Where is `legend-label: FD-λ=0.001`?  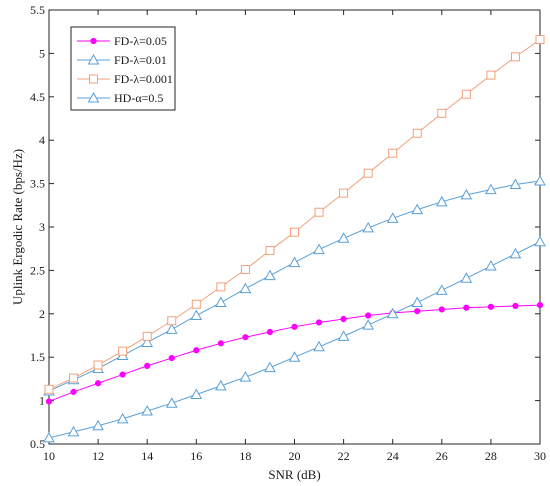
legend-label: FD-λ=0.001 is located at coordinates (143, 79).